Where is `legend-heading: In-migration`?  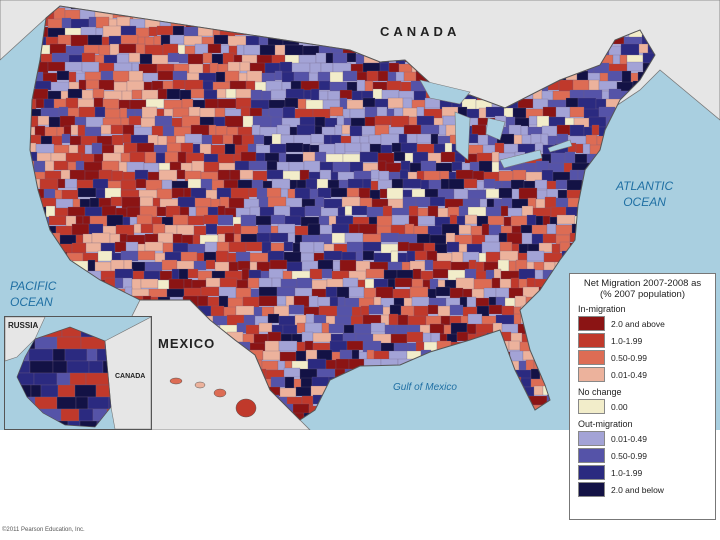 legend-heading: In-migration is located at coordinates (602, 309).